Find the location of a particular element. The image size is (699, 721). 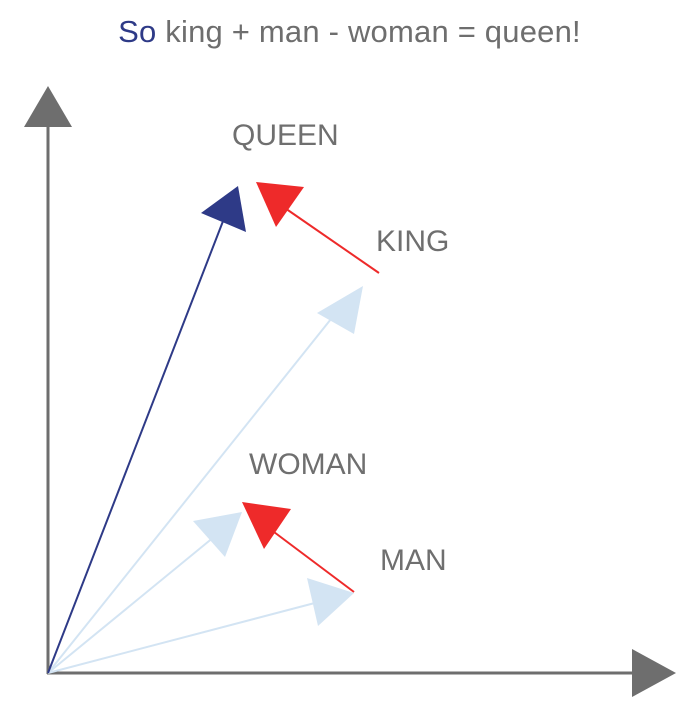

label-man: MAN is located at coordinates (413, 560).